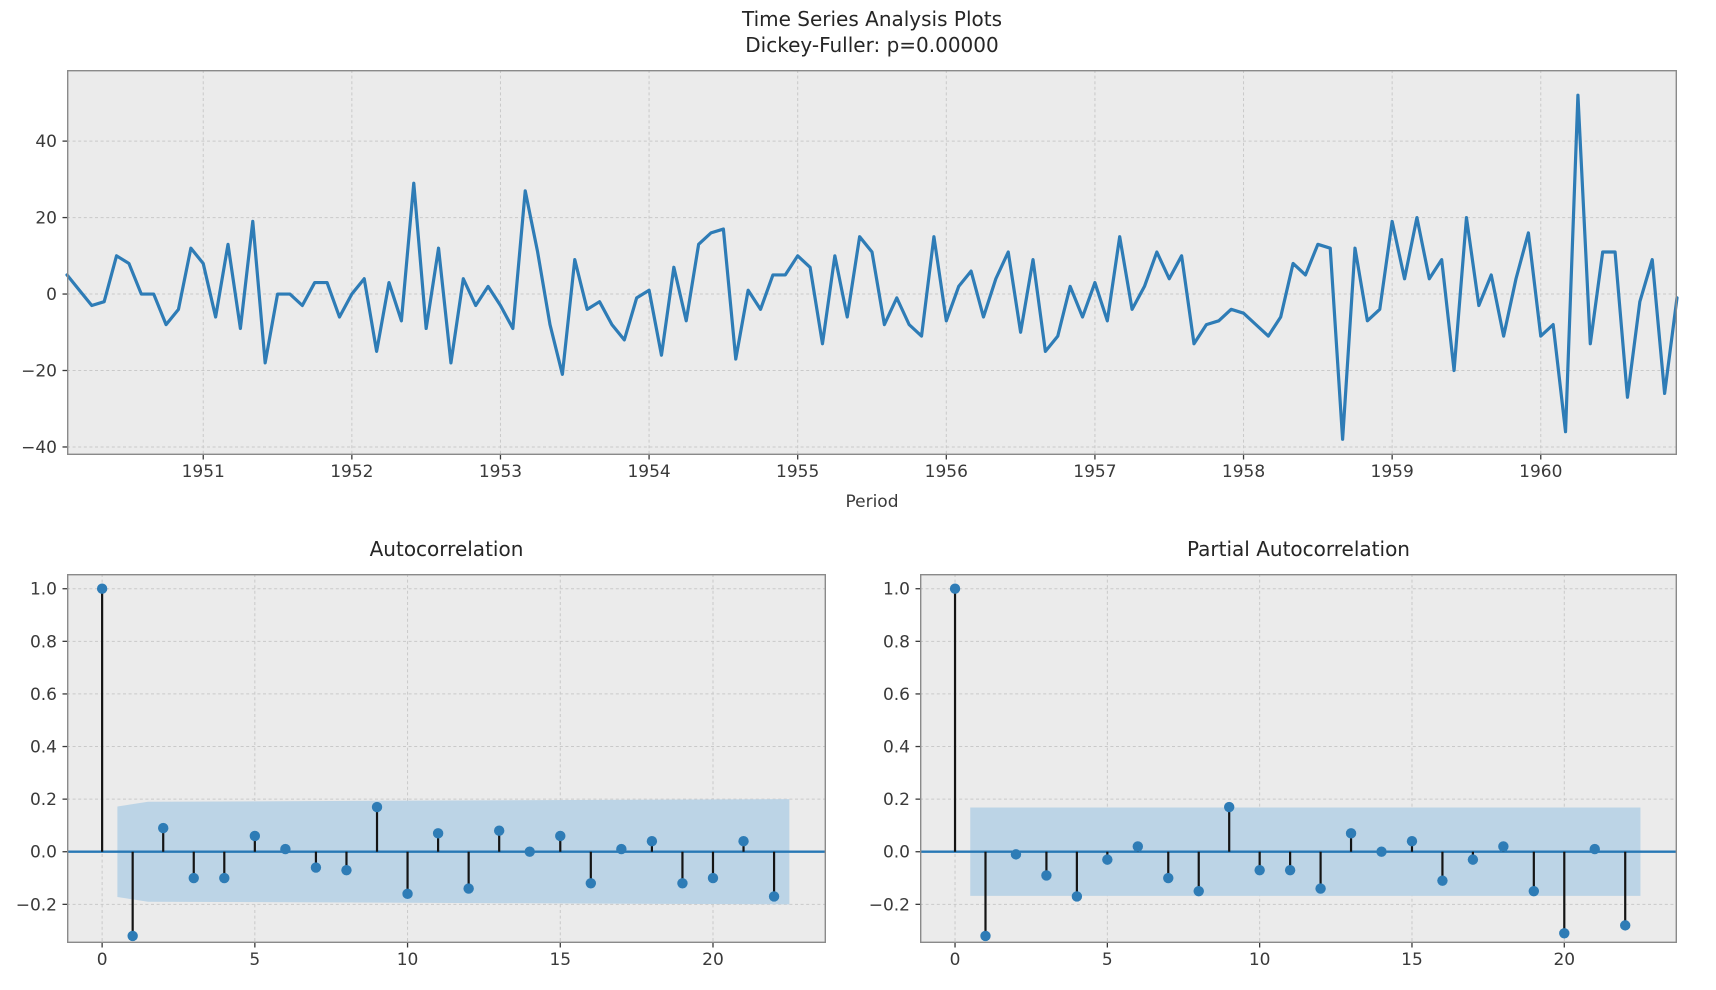 This screenshot has width=1716, height=990. I want to click on x-tick-label: 1959, so click(1392, 472).